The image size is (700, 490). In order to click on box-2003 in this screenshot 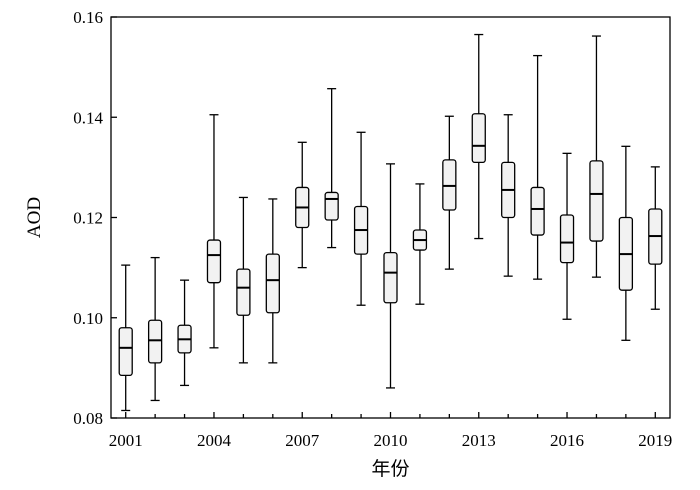, I will do `click(184, 333)`.